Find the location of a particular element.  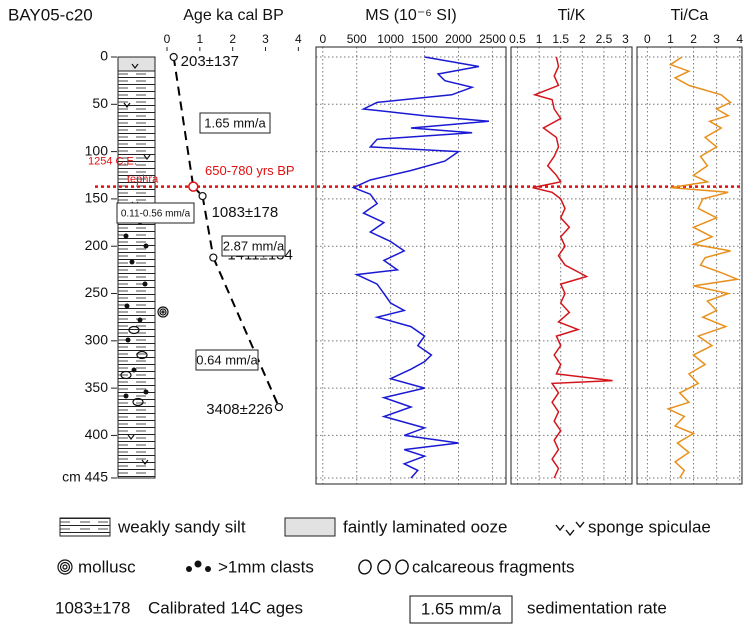

panel-title: Ti/K is located at coordinates (572, 15).